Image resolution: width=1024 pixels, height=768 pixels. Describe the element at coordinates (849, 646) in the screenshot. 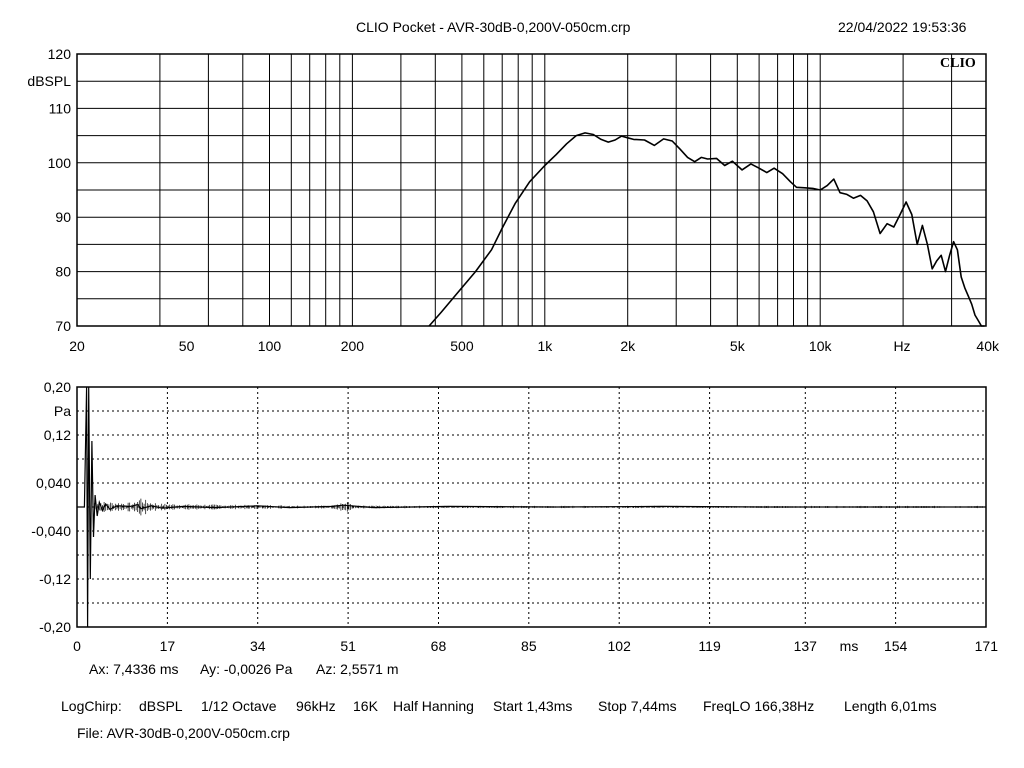

I see `x-axis-label-ms: ms` at that location.